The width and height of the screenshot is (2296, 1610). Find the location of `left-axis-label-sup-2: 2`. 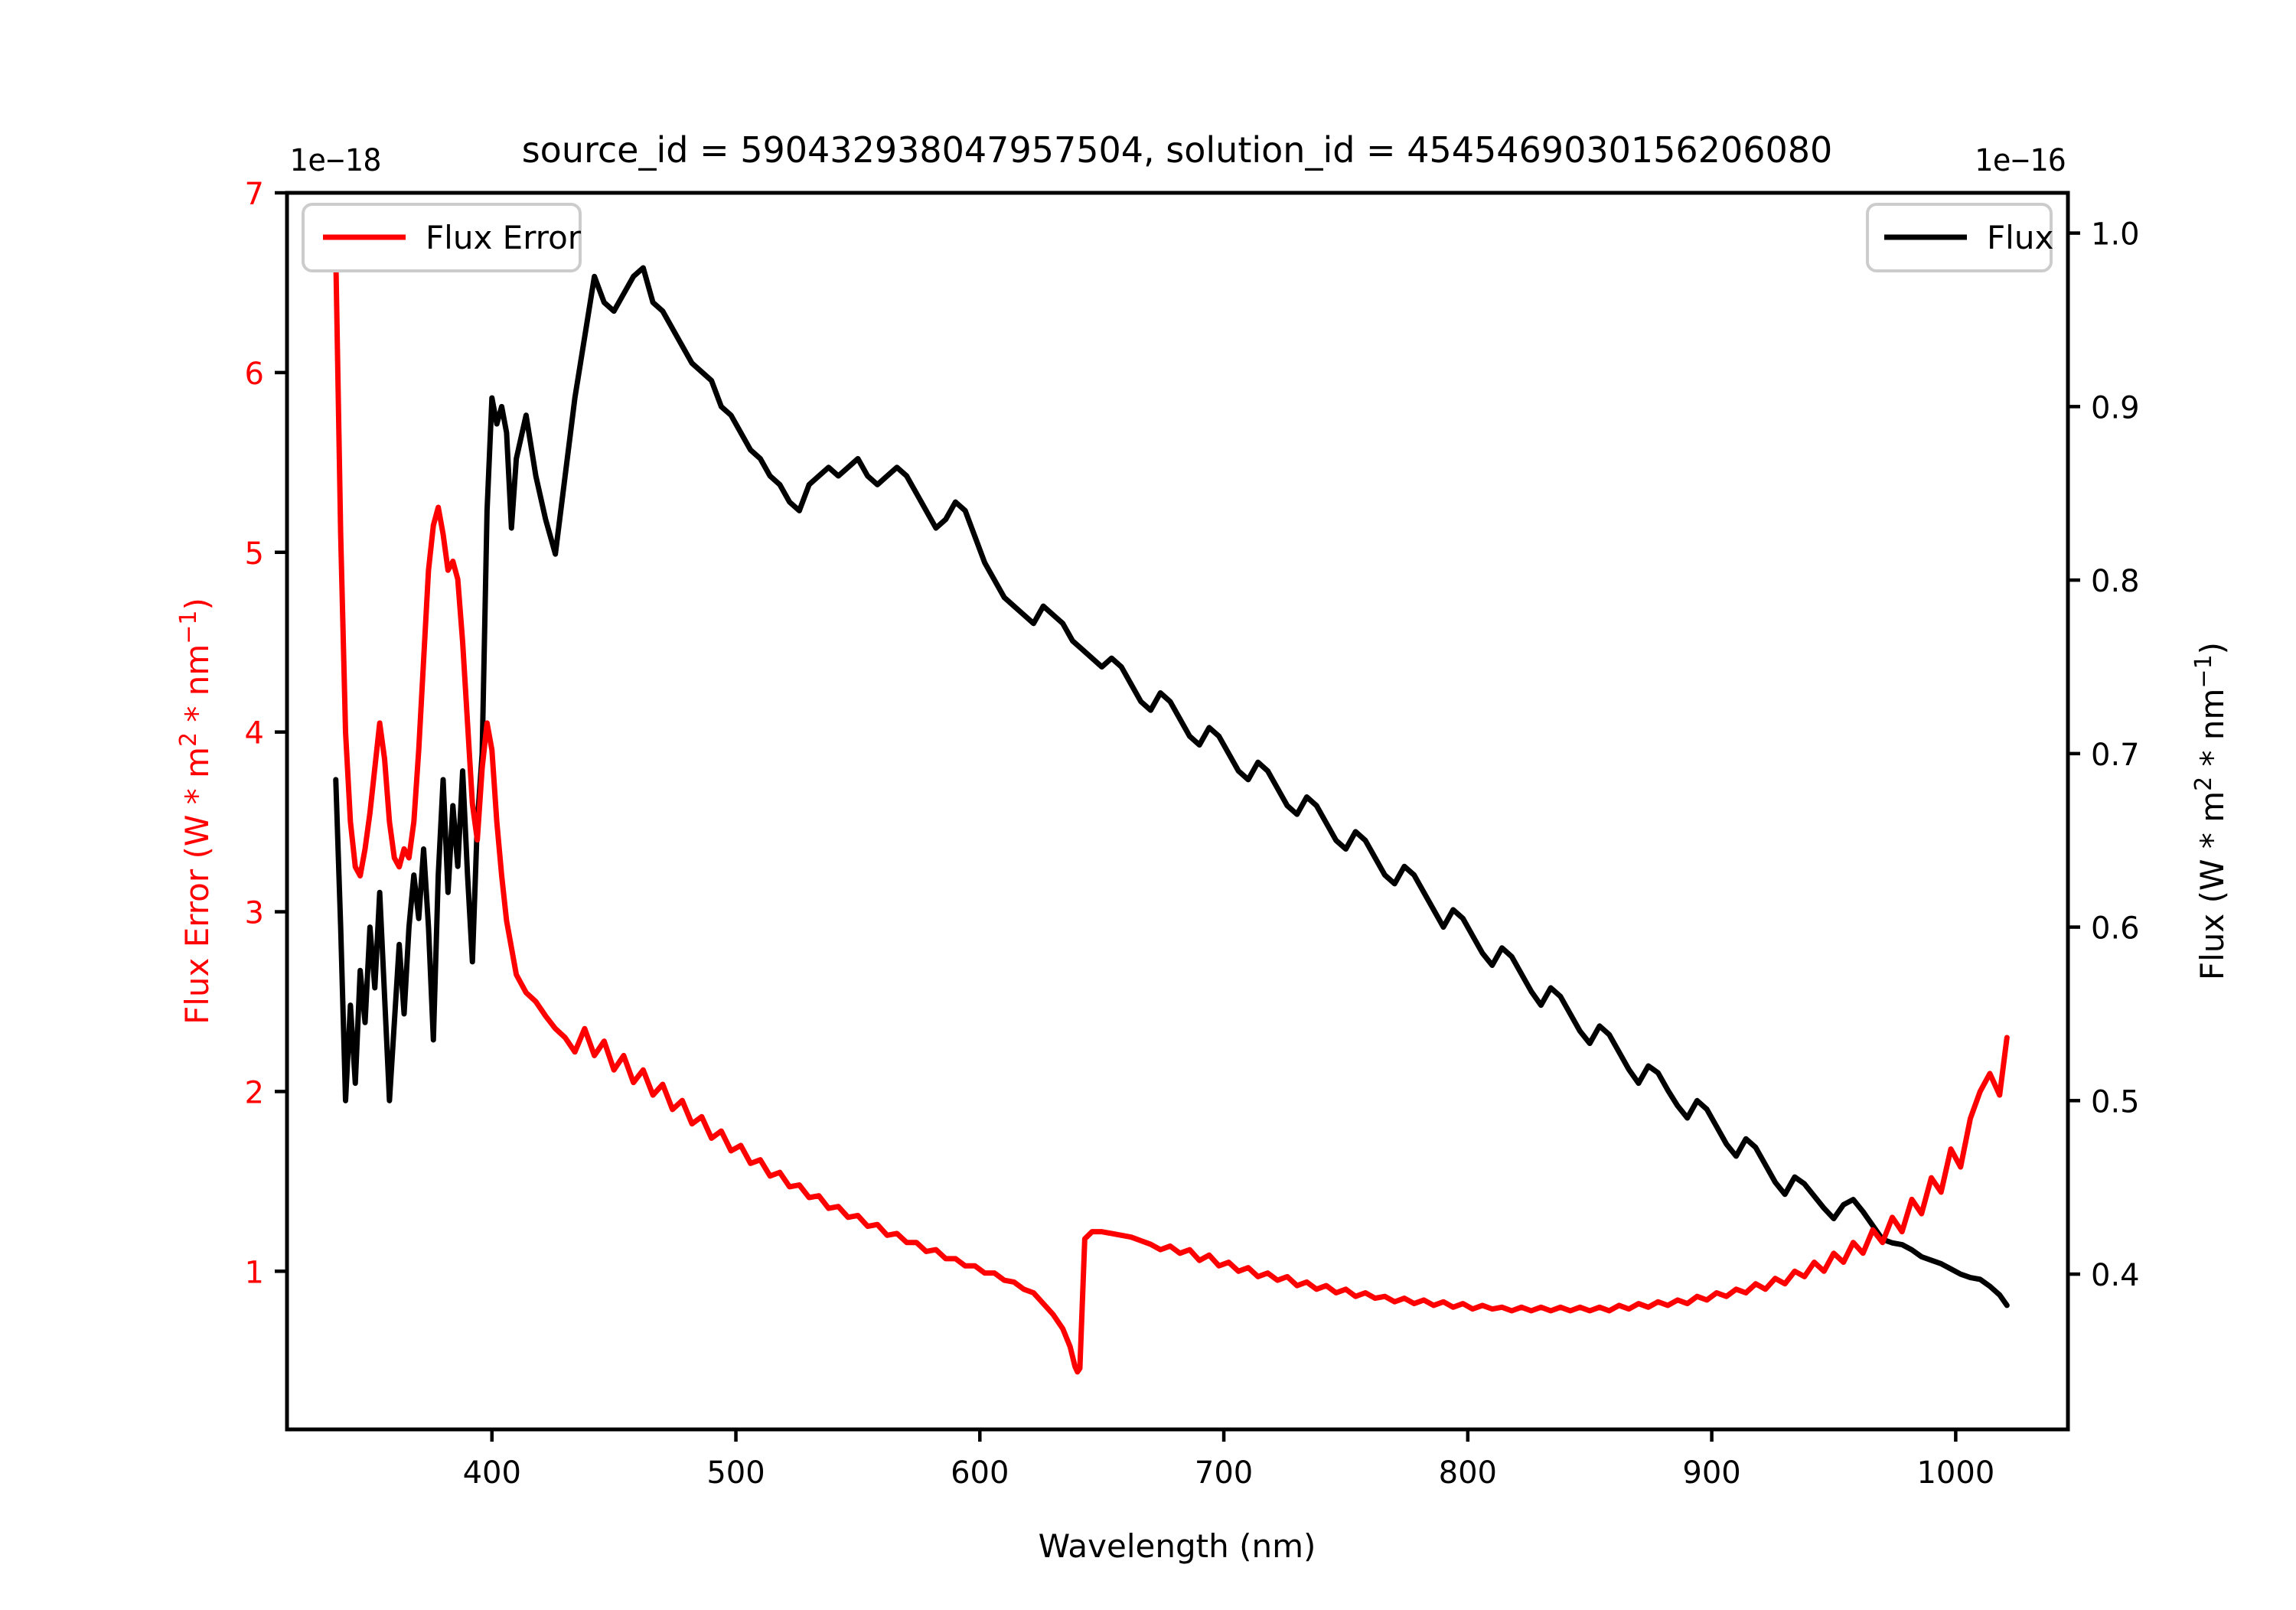

left-axis-label-sup-2: 2 is located at coordinates (188, 740).